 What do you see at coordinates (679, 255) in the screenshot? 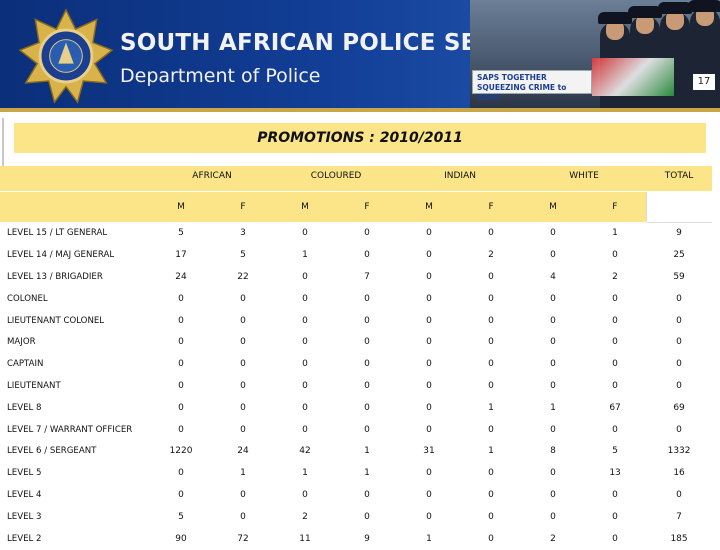
I see `total-cell: 25` at bounding box center [679, 255].